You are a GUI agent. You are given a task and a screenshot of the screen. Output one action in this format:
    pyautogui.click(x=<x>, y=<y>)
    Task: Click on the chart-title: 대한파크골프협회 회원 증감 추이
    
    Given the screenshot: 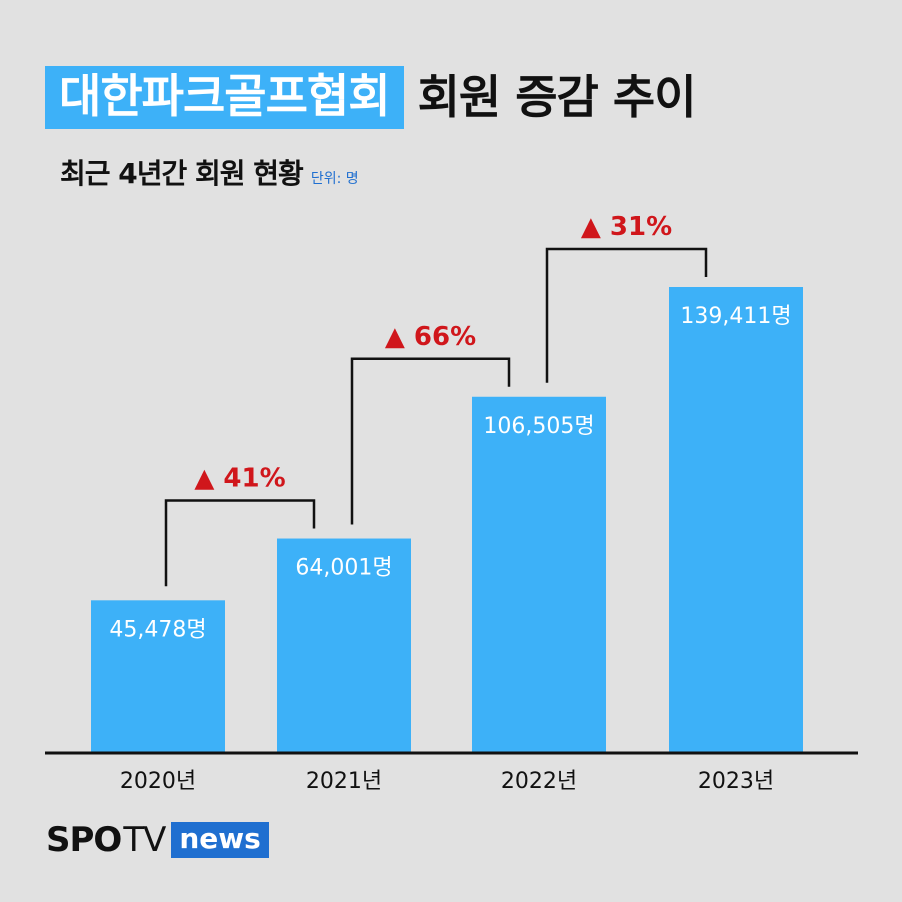 What is the action you would take?
    pyautogui.click(x=371, y=97)
    